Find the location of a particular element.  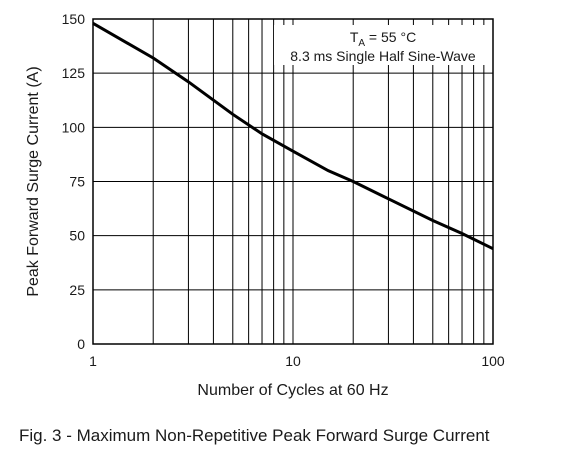

y-tick-labels: 0 25 50 75 100 125 150 is located at coordinates (74, 181).